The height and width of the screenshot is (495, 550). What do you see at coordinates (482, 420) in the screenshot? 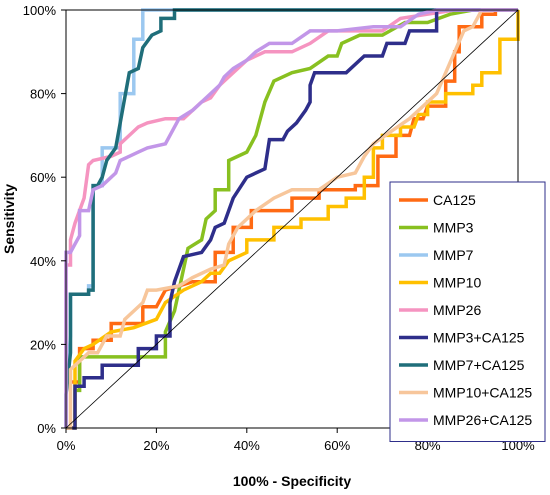
I see `legend-label: MMP26+CA125` at bounding box center [482, 420].